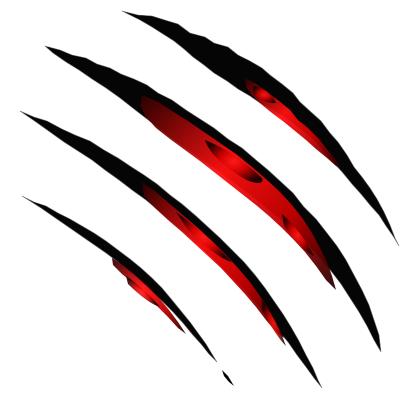 The width and height of the screenshot is (413, 400). Describe the element at coordinates (264, 95) in the screenshot. I see `scratch-1-red-spot` at that location.